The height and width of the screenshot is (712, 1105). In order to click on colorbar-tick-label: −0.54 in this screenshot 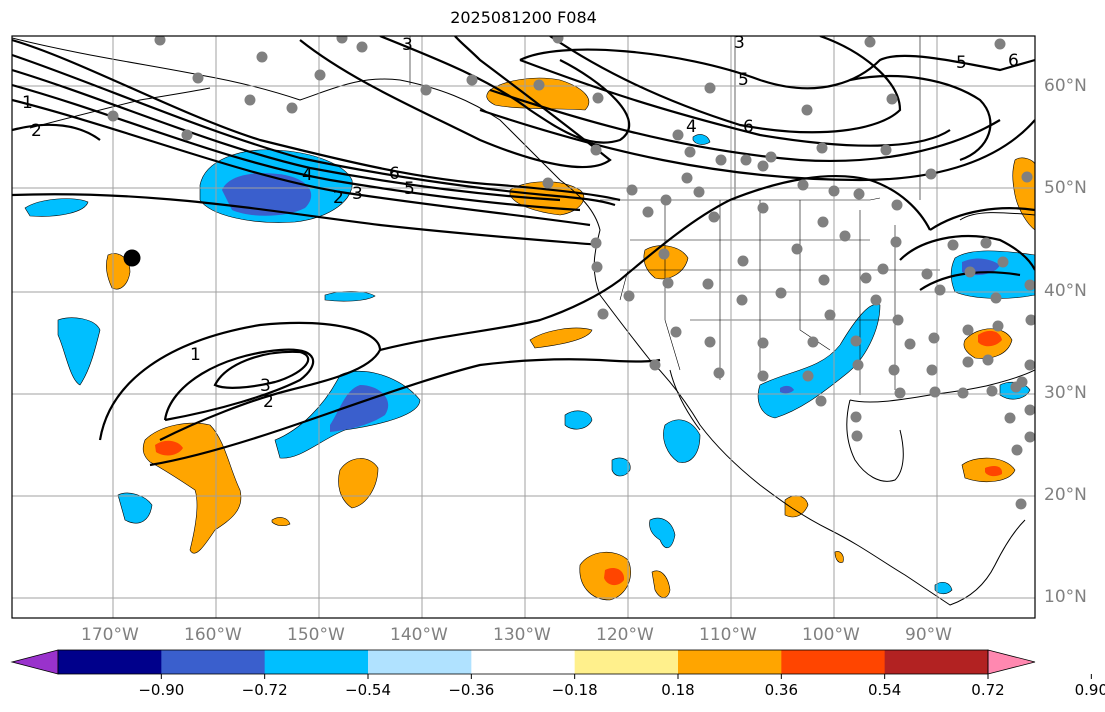, I will do `click(368, 690)`.